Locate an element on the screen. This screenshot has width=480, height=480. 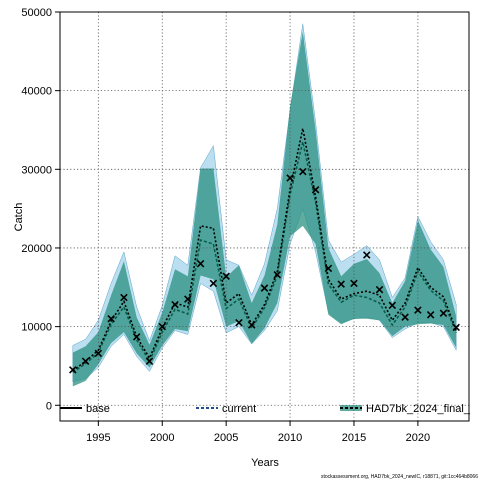
x-tick-label: 2005 is located at coordinates (226, 438).